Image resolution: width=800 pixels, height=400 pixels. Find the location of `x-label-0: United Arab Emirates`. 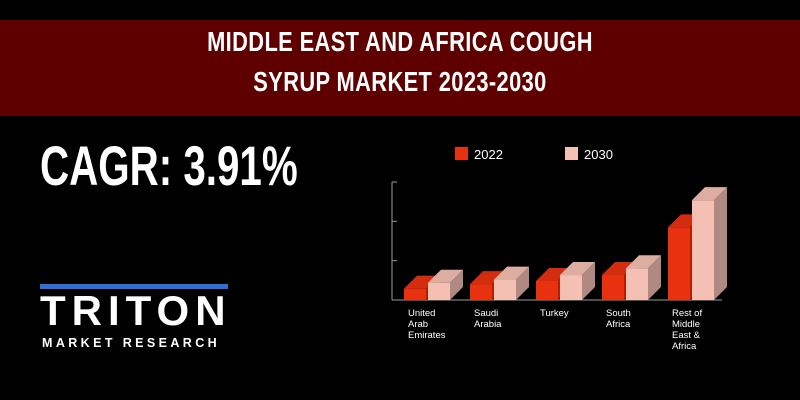

x-label-0: United Arab Emirates is located at coordinates (427, 324).